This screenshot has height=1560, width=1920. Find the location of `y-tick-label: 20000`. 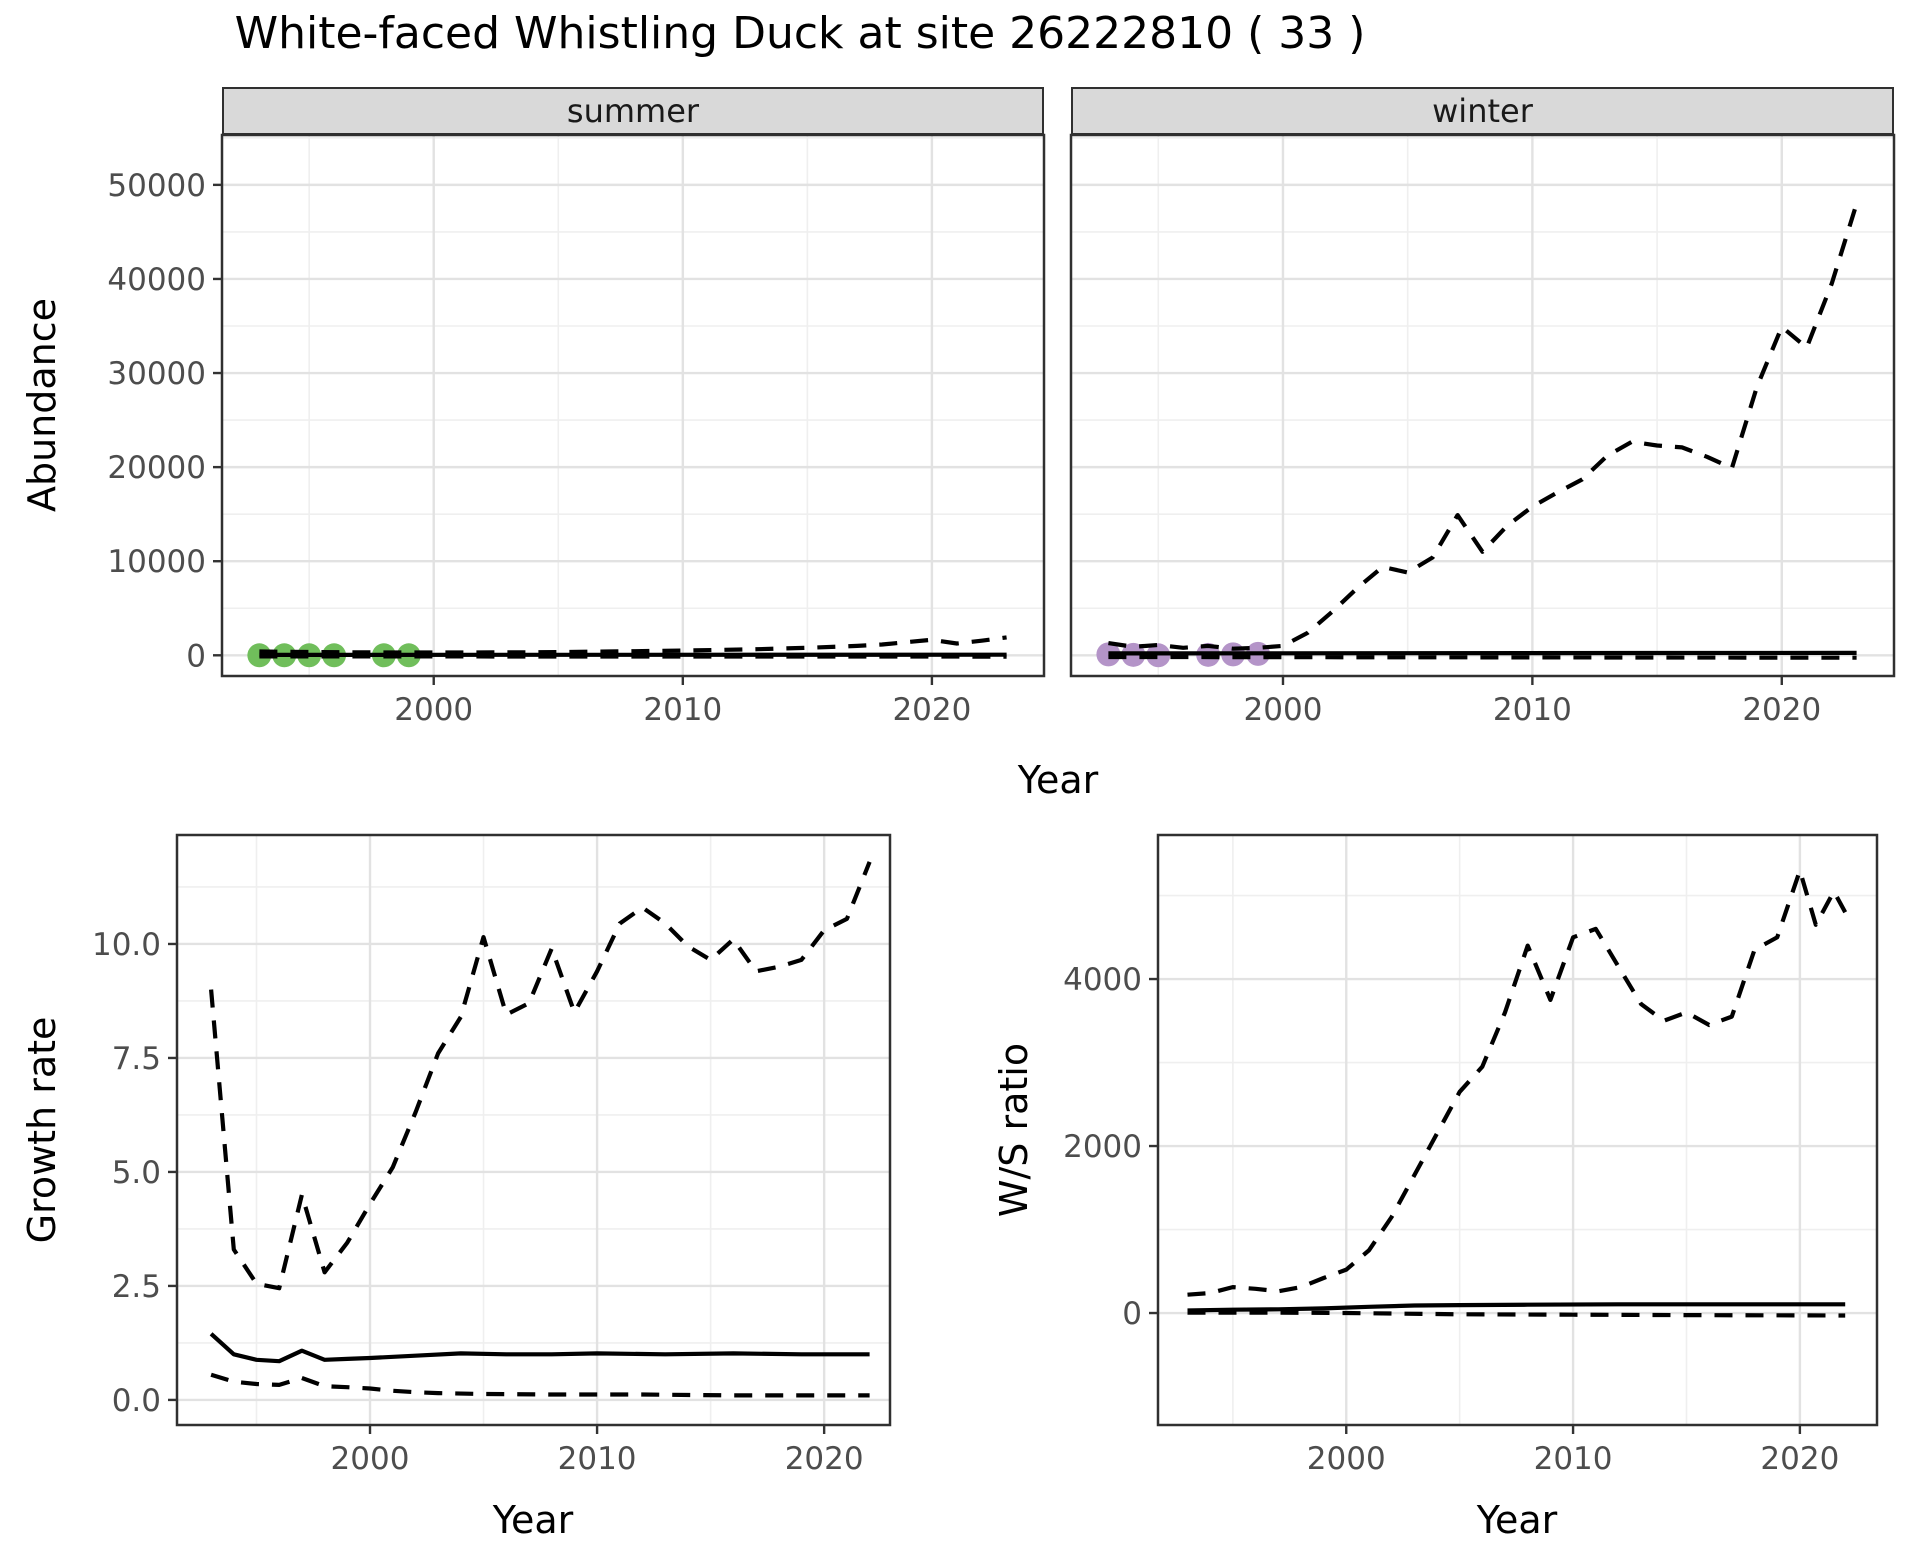

y-tick-label: 20000 is located at coordinates (156, 468).